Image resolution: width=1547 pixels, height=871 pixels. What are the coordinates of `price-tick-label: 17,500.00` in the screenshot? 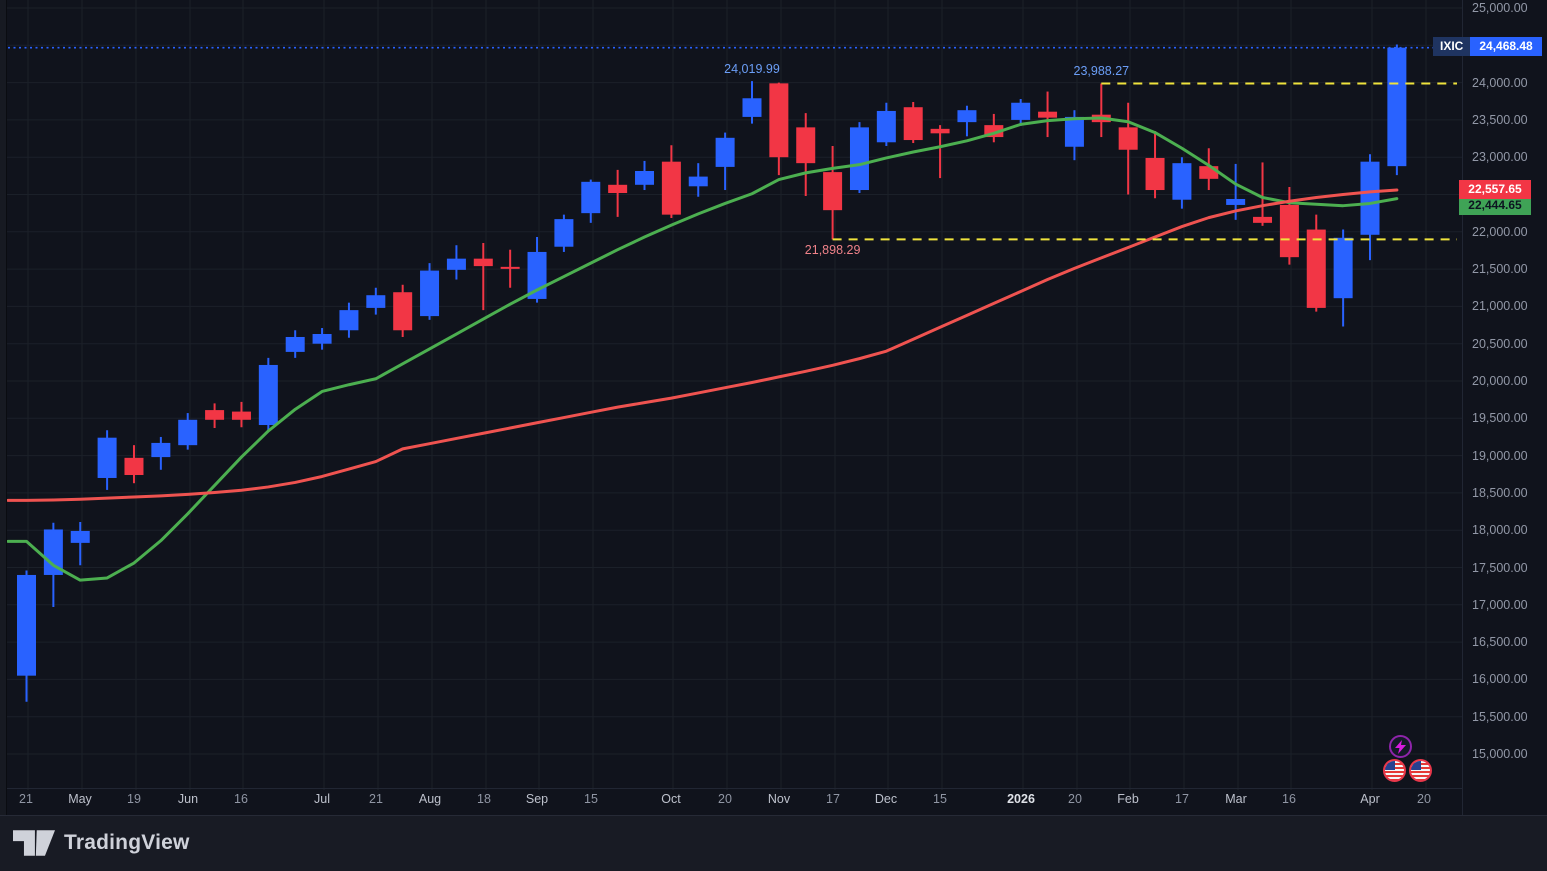 It's located at (1500, 567).